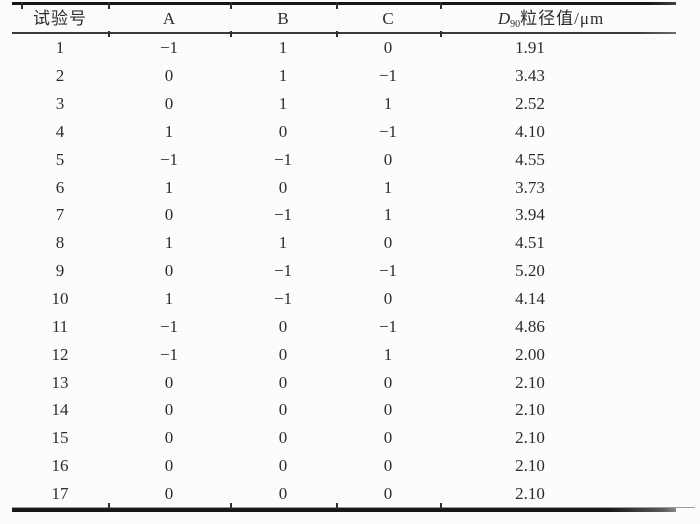  Describe the element at coordinates (344, 466) in the screenshot. I see `table-row: 16 0 0 0 2.10` at that location.